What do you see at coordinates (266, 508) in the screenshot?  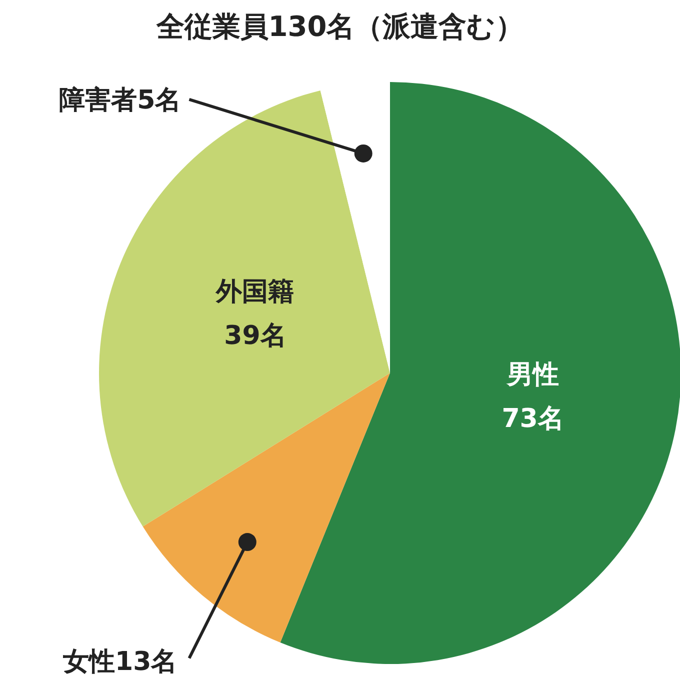 I see `pie-slice` at bounding box center [266, 508].